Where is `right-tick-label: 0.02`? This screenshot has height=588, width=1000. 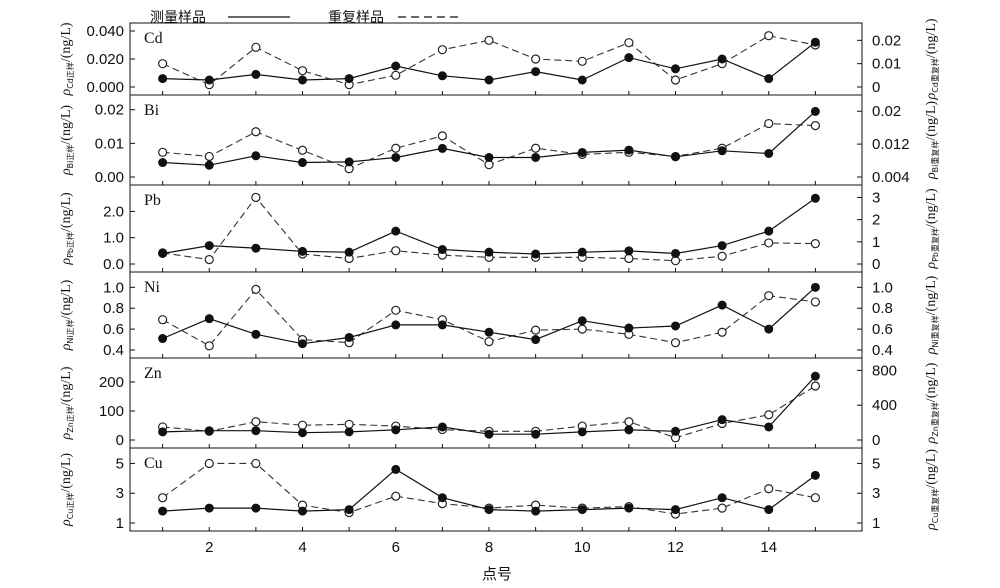
right-tick-label: 0.02 is located at coordinates (886, 40).